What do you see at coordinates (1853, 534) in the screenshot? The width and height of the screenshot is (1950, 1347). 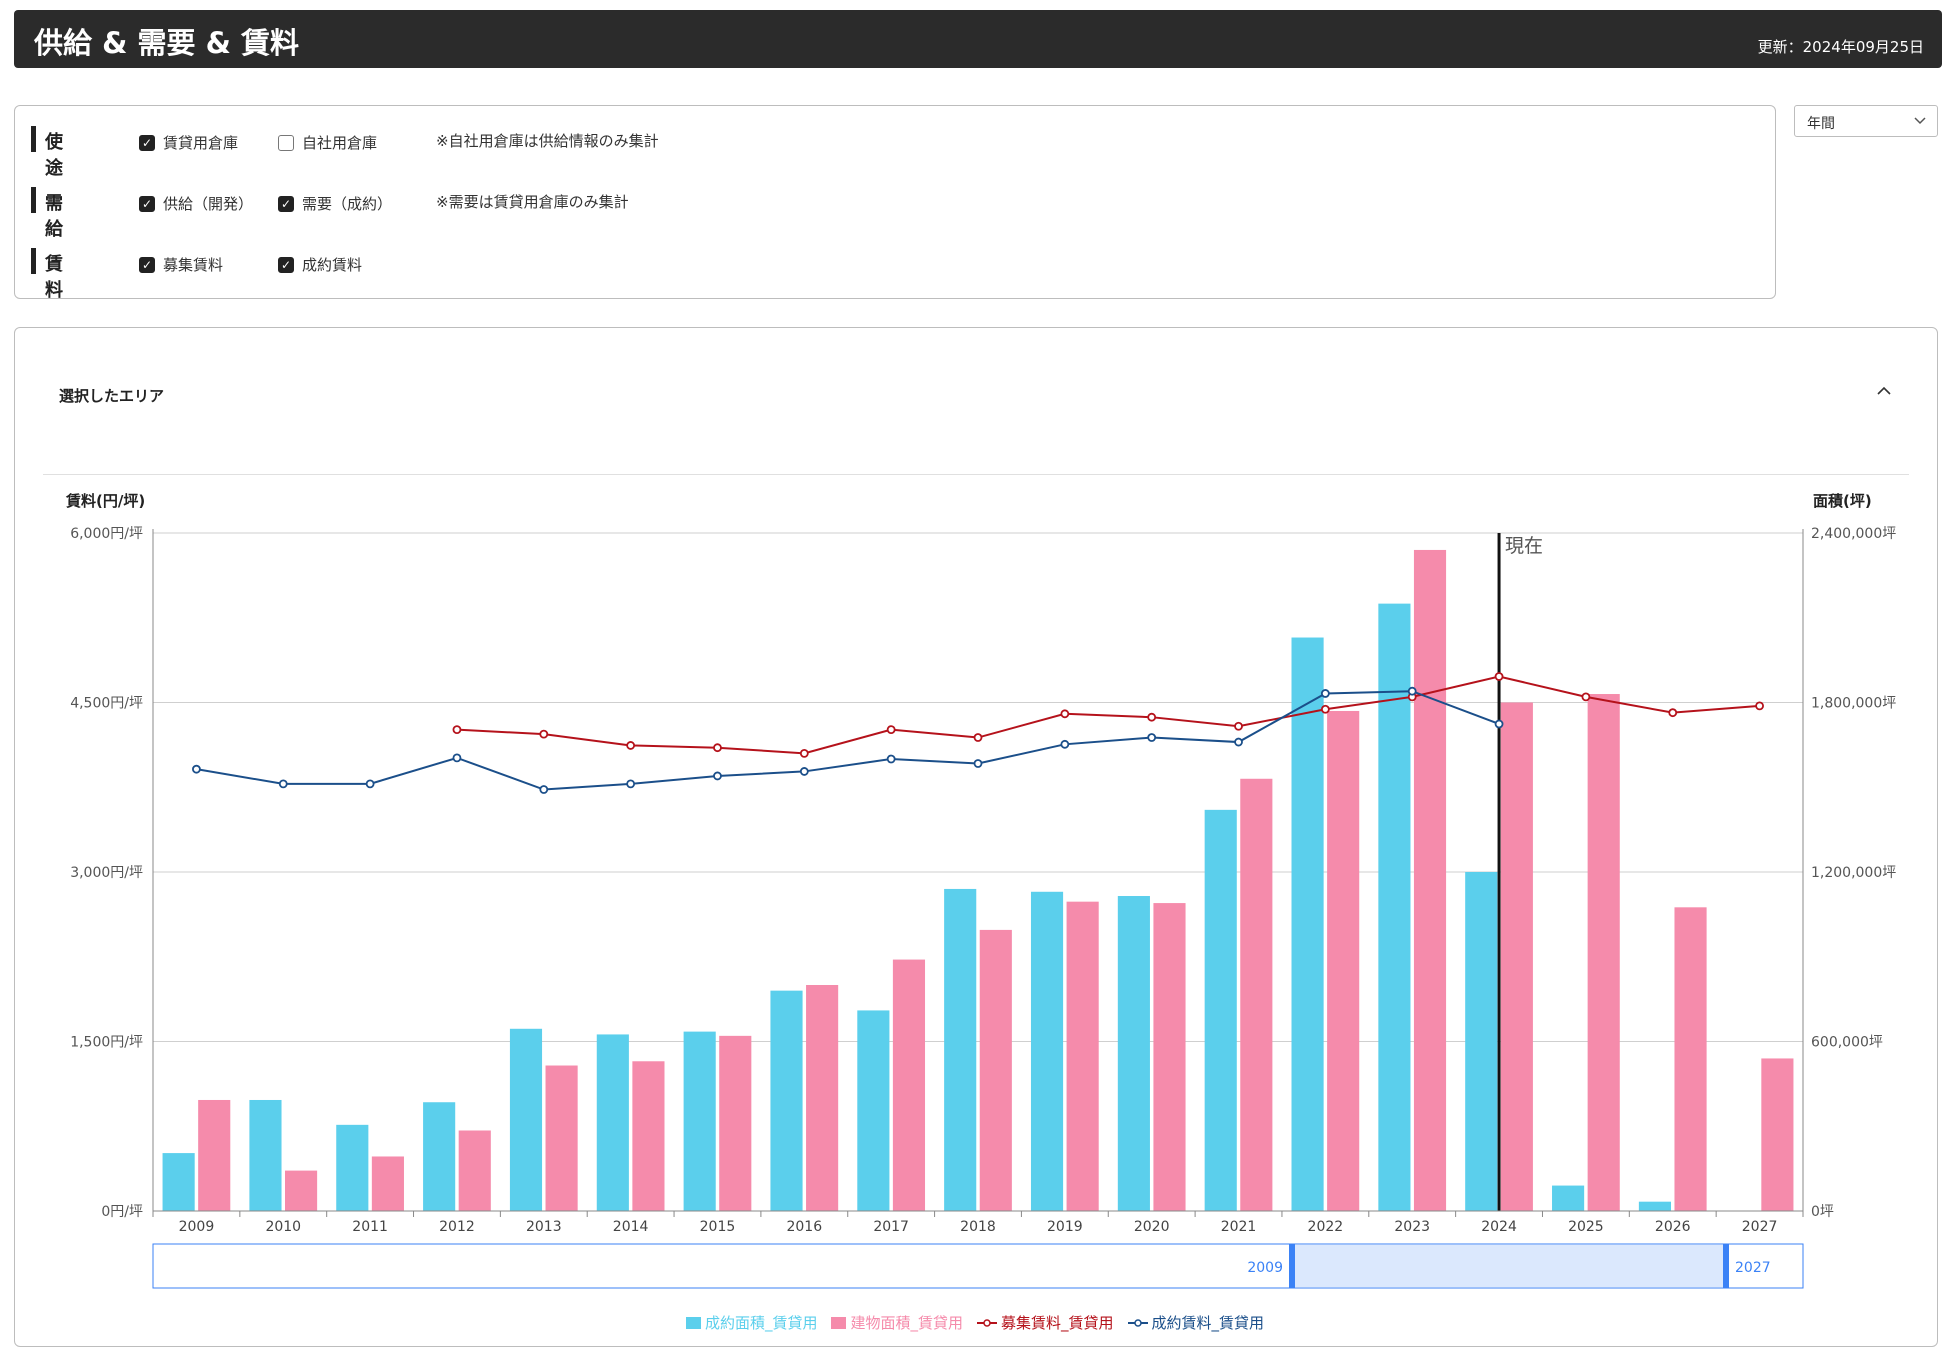 I see `right-tick-label: 2,400,000坪` at bounding box center [1853, 534].